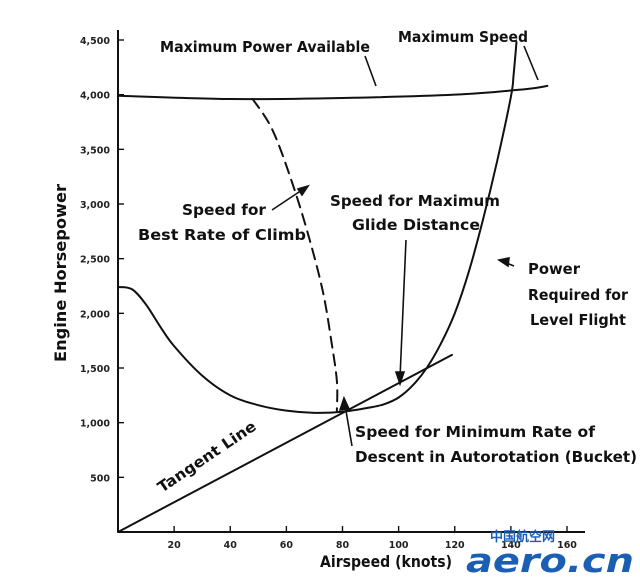 This screenshot has width=640, height=577. What do you see at coordinates (95, 41) in the screenshot?
I see `y-tick-label: 4,500` at bounding box center [95, 41].